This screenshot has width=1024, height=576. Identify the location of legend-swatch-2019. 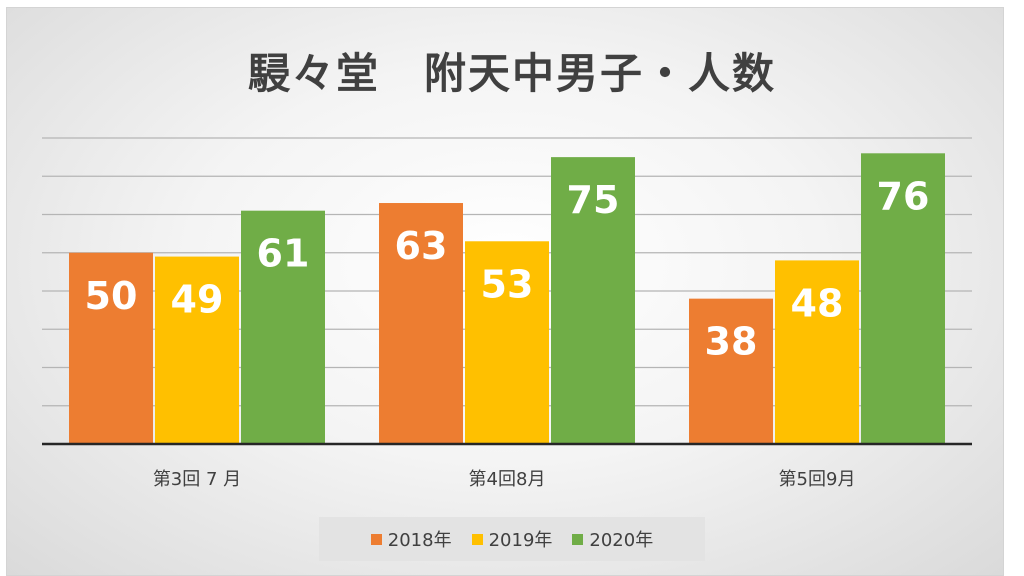
(477, 539).